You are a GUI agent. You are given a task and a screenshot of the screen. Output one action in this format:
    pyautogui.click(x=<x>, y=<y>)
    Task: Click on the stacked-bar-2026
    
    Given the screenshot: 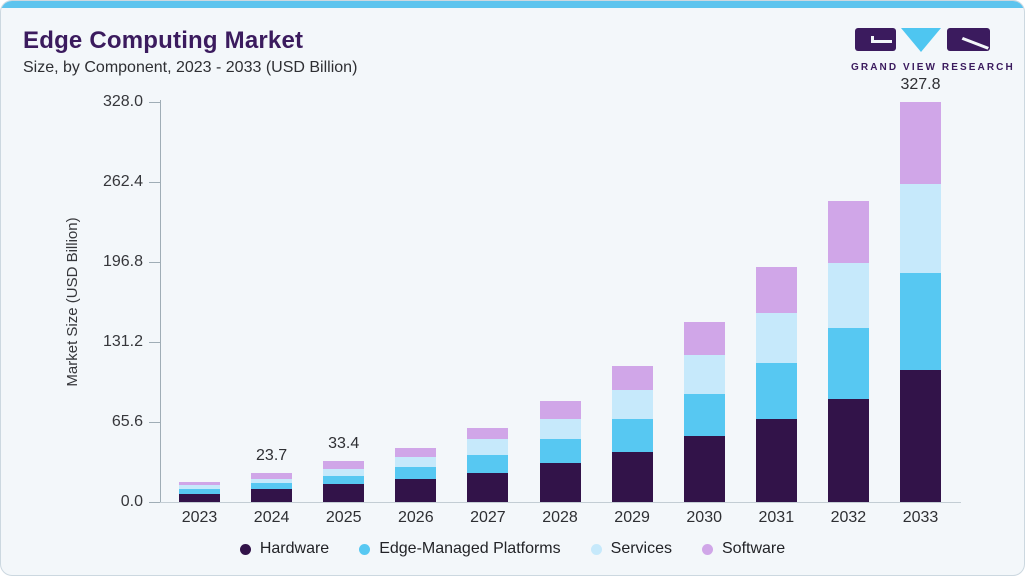 What is the action you would take?
    pyautogui.click(x=416, y=474)
    